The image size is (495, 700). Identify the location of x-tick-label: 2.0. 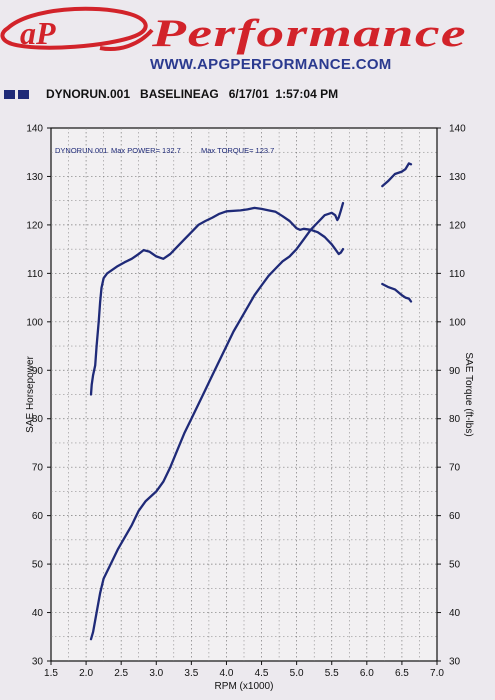
(86, 673).